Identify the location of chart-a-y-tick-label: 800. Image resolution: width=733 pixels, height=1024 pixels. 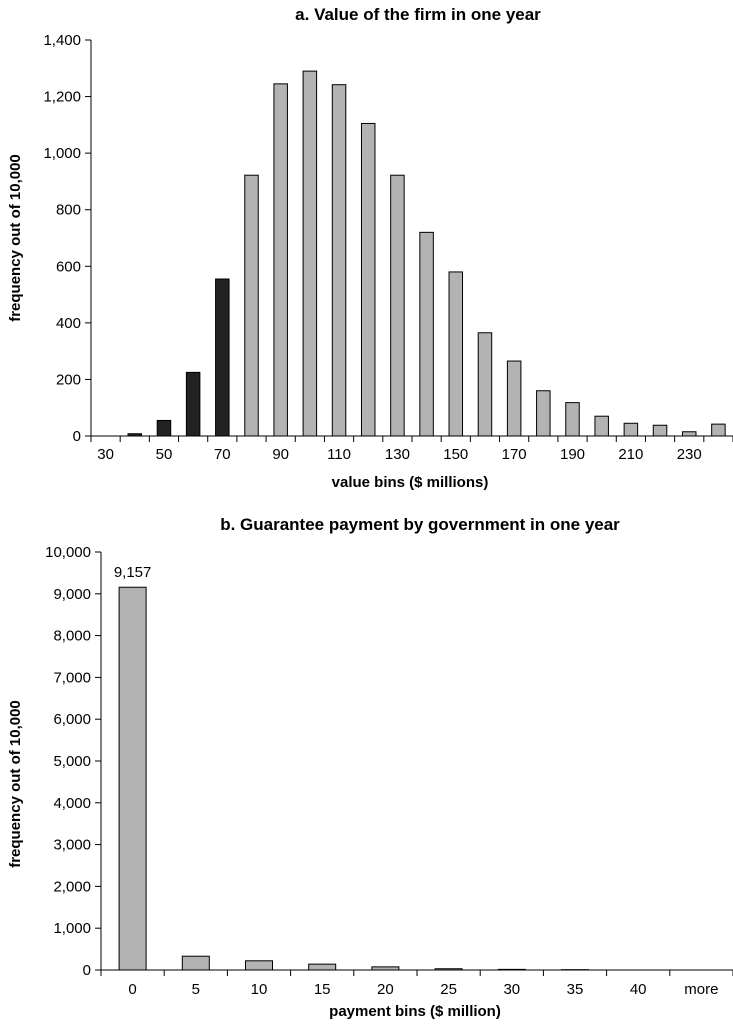
(68, 210).